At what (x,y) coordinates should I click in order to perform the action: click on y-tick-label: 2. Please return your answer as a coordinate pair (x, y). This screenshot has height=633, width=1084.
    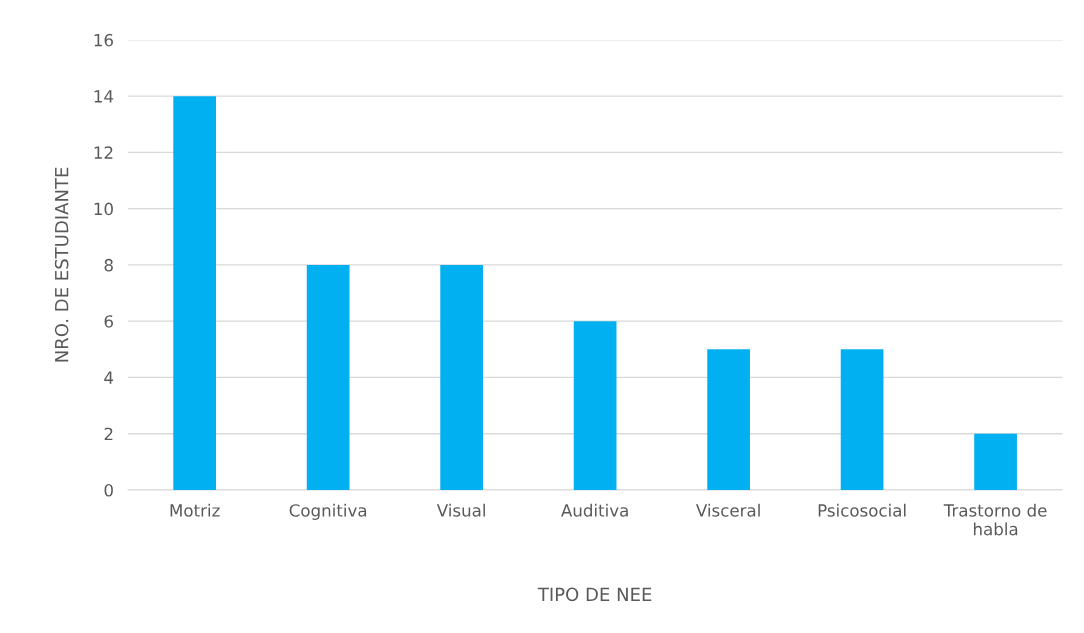
    Looking at the image, I should click on (108, 434).